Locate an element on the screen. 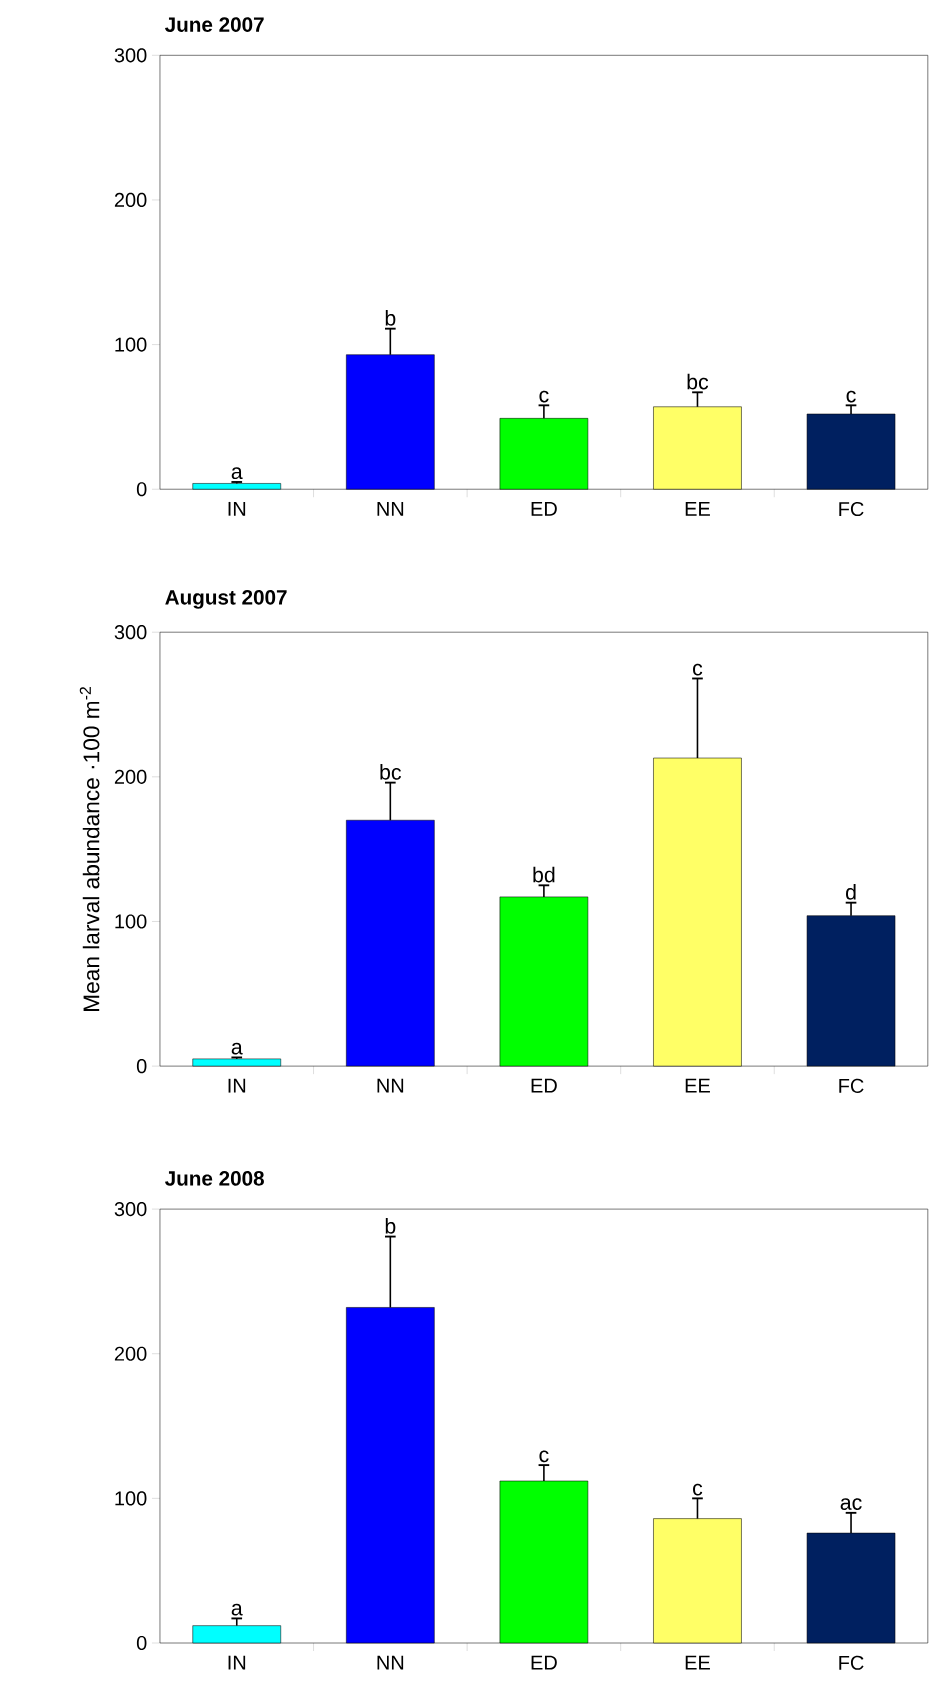  annotation: bd is located at coordinates (544, 874).